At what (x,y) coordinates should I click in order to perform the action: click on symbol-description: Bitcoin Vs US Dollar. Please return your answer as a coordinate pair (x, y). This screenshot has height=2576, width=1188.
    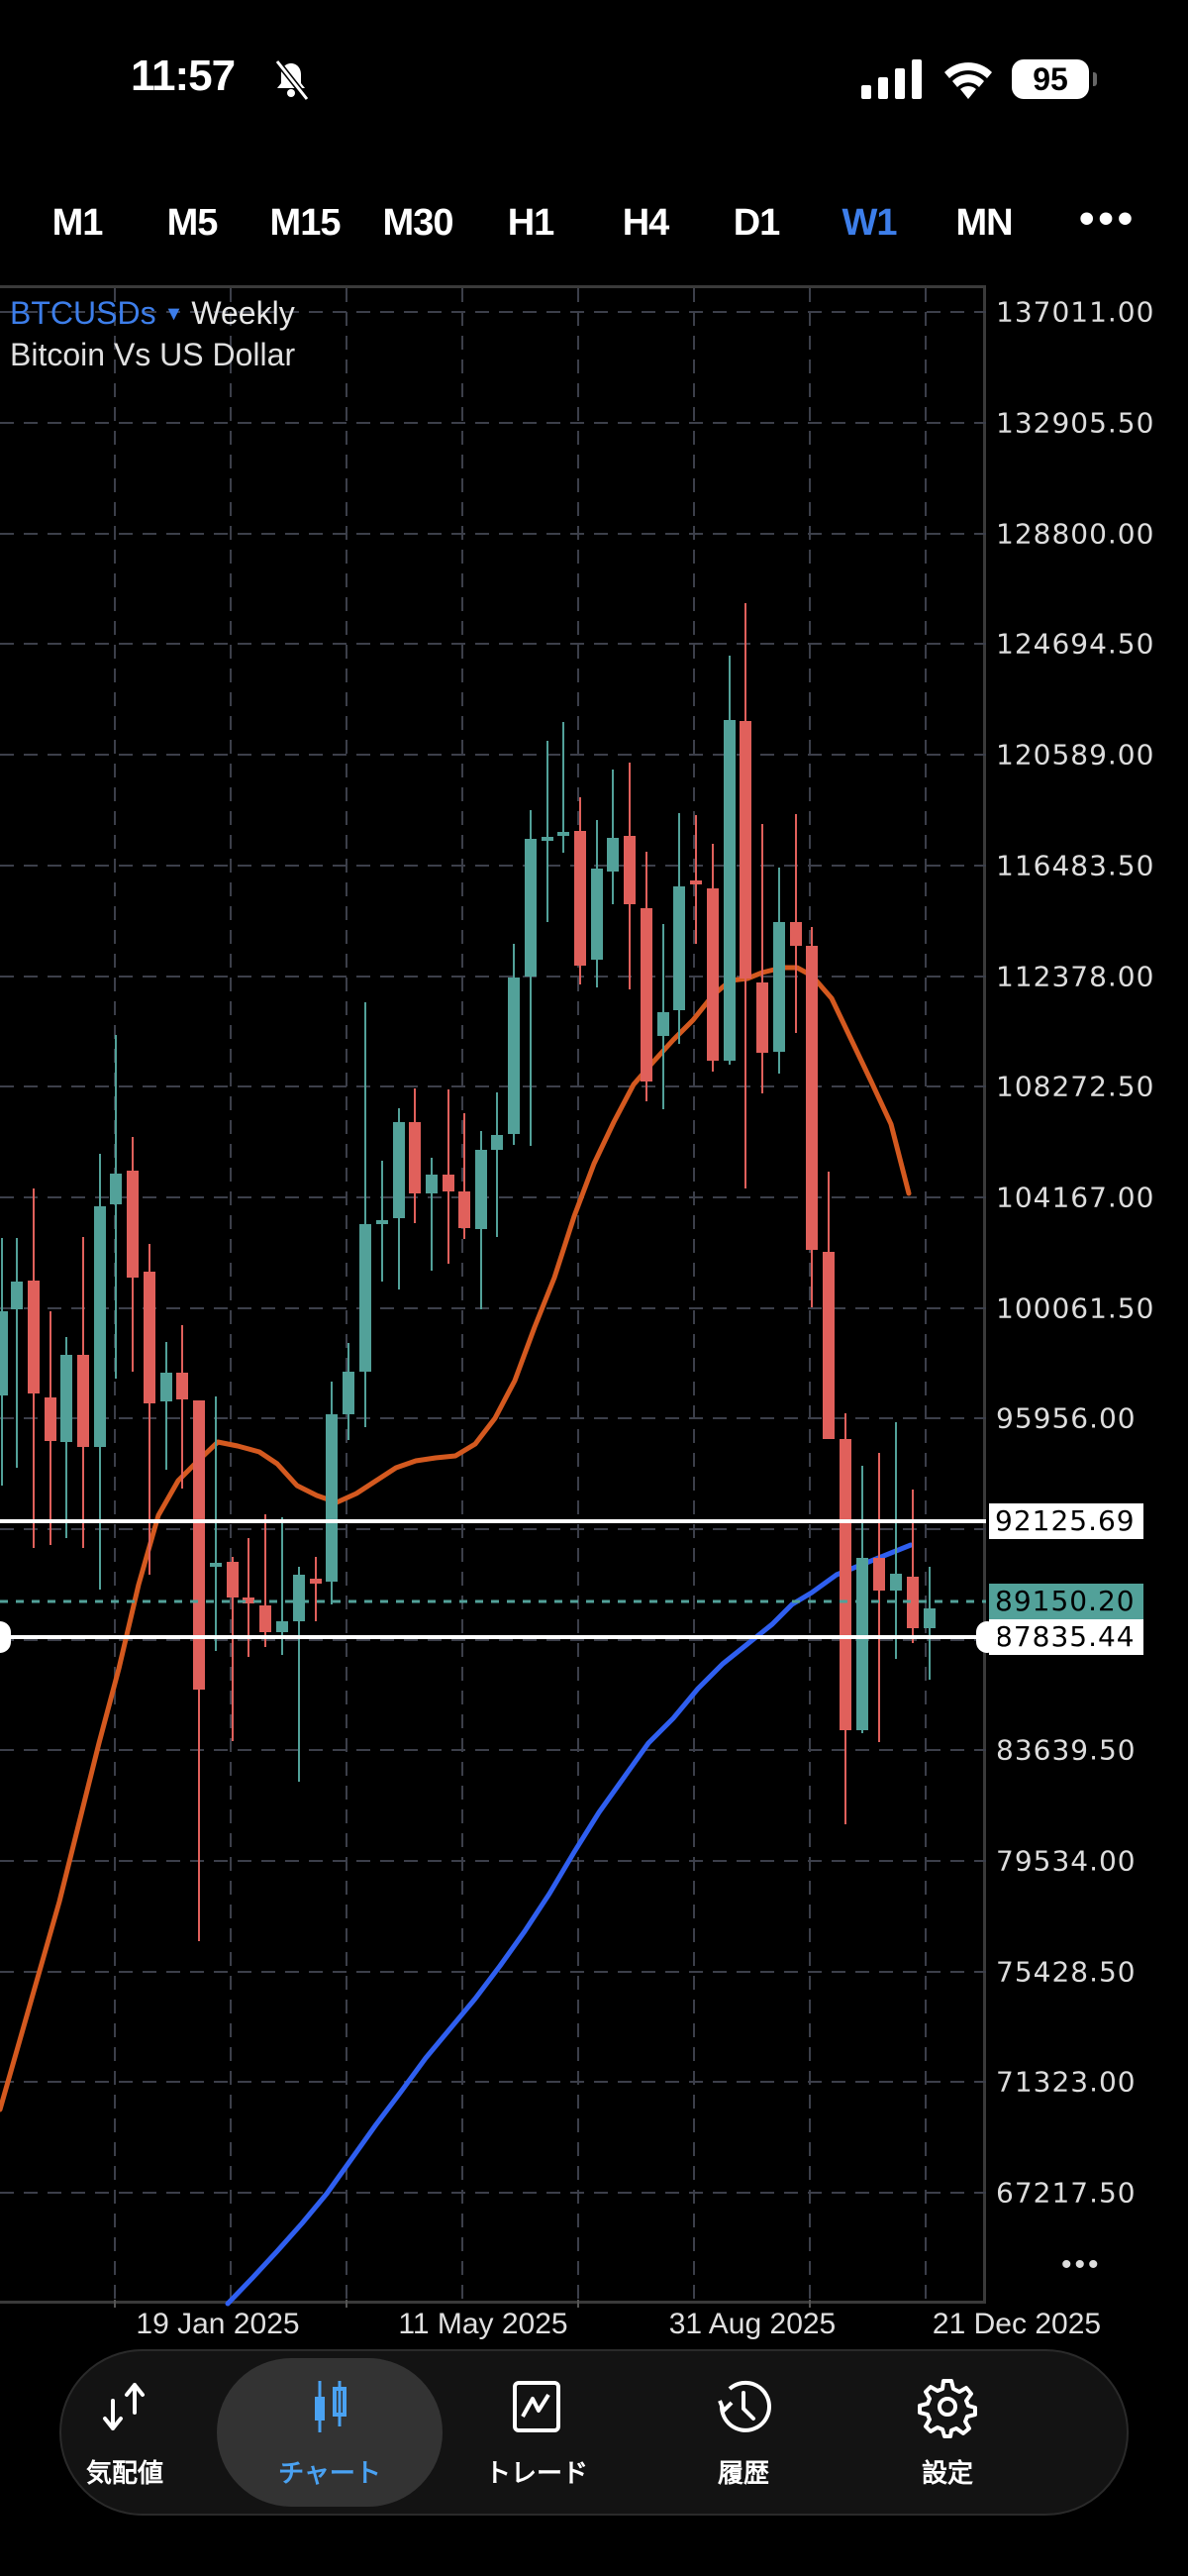
    Looking at the image, I should click on (153, 354).